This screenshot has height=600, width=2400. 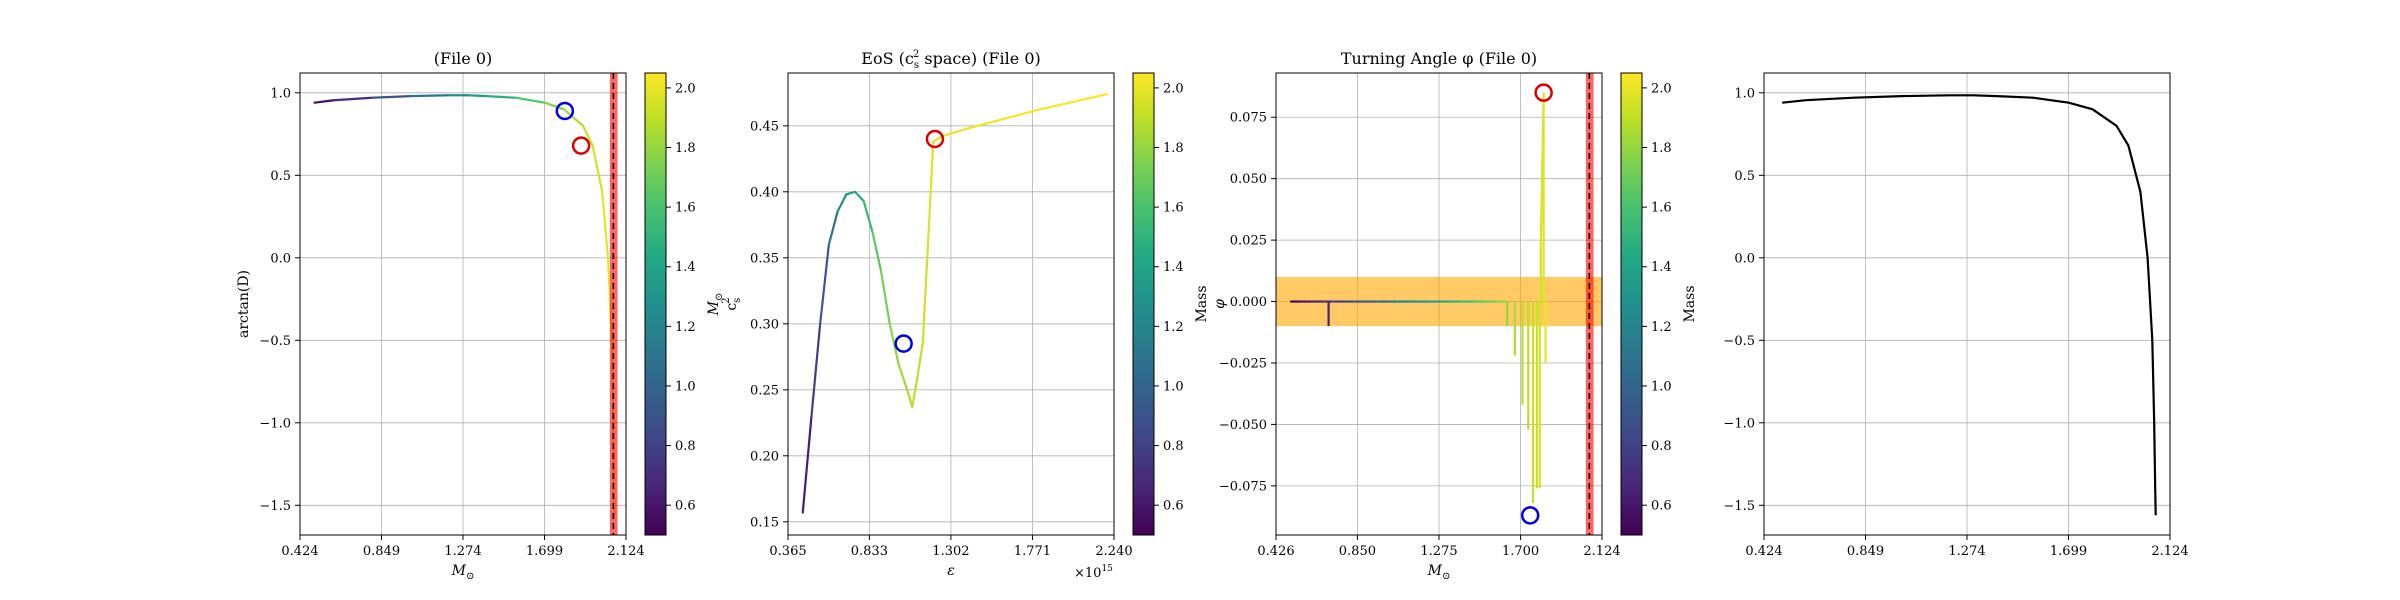 I want to click on y-axis-label-text: cs2, so click(x=732, y=303).